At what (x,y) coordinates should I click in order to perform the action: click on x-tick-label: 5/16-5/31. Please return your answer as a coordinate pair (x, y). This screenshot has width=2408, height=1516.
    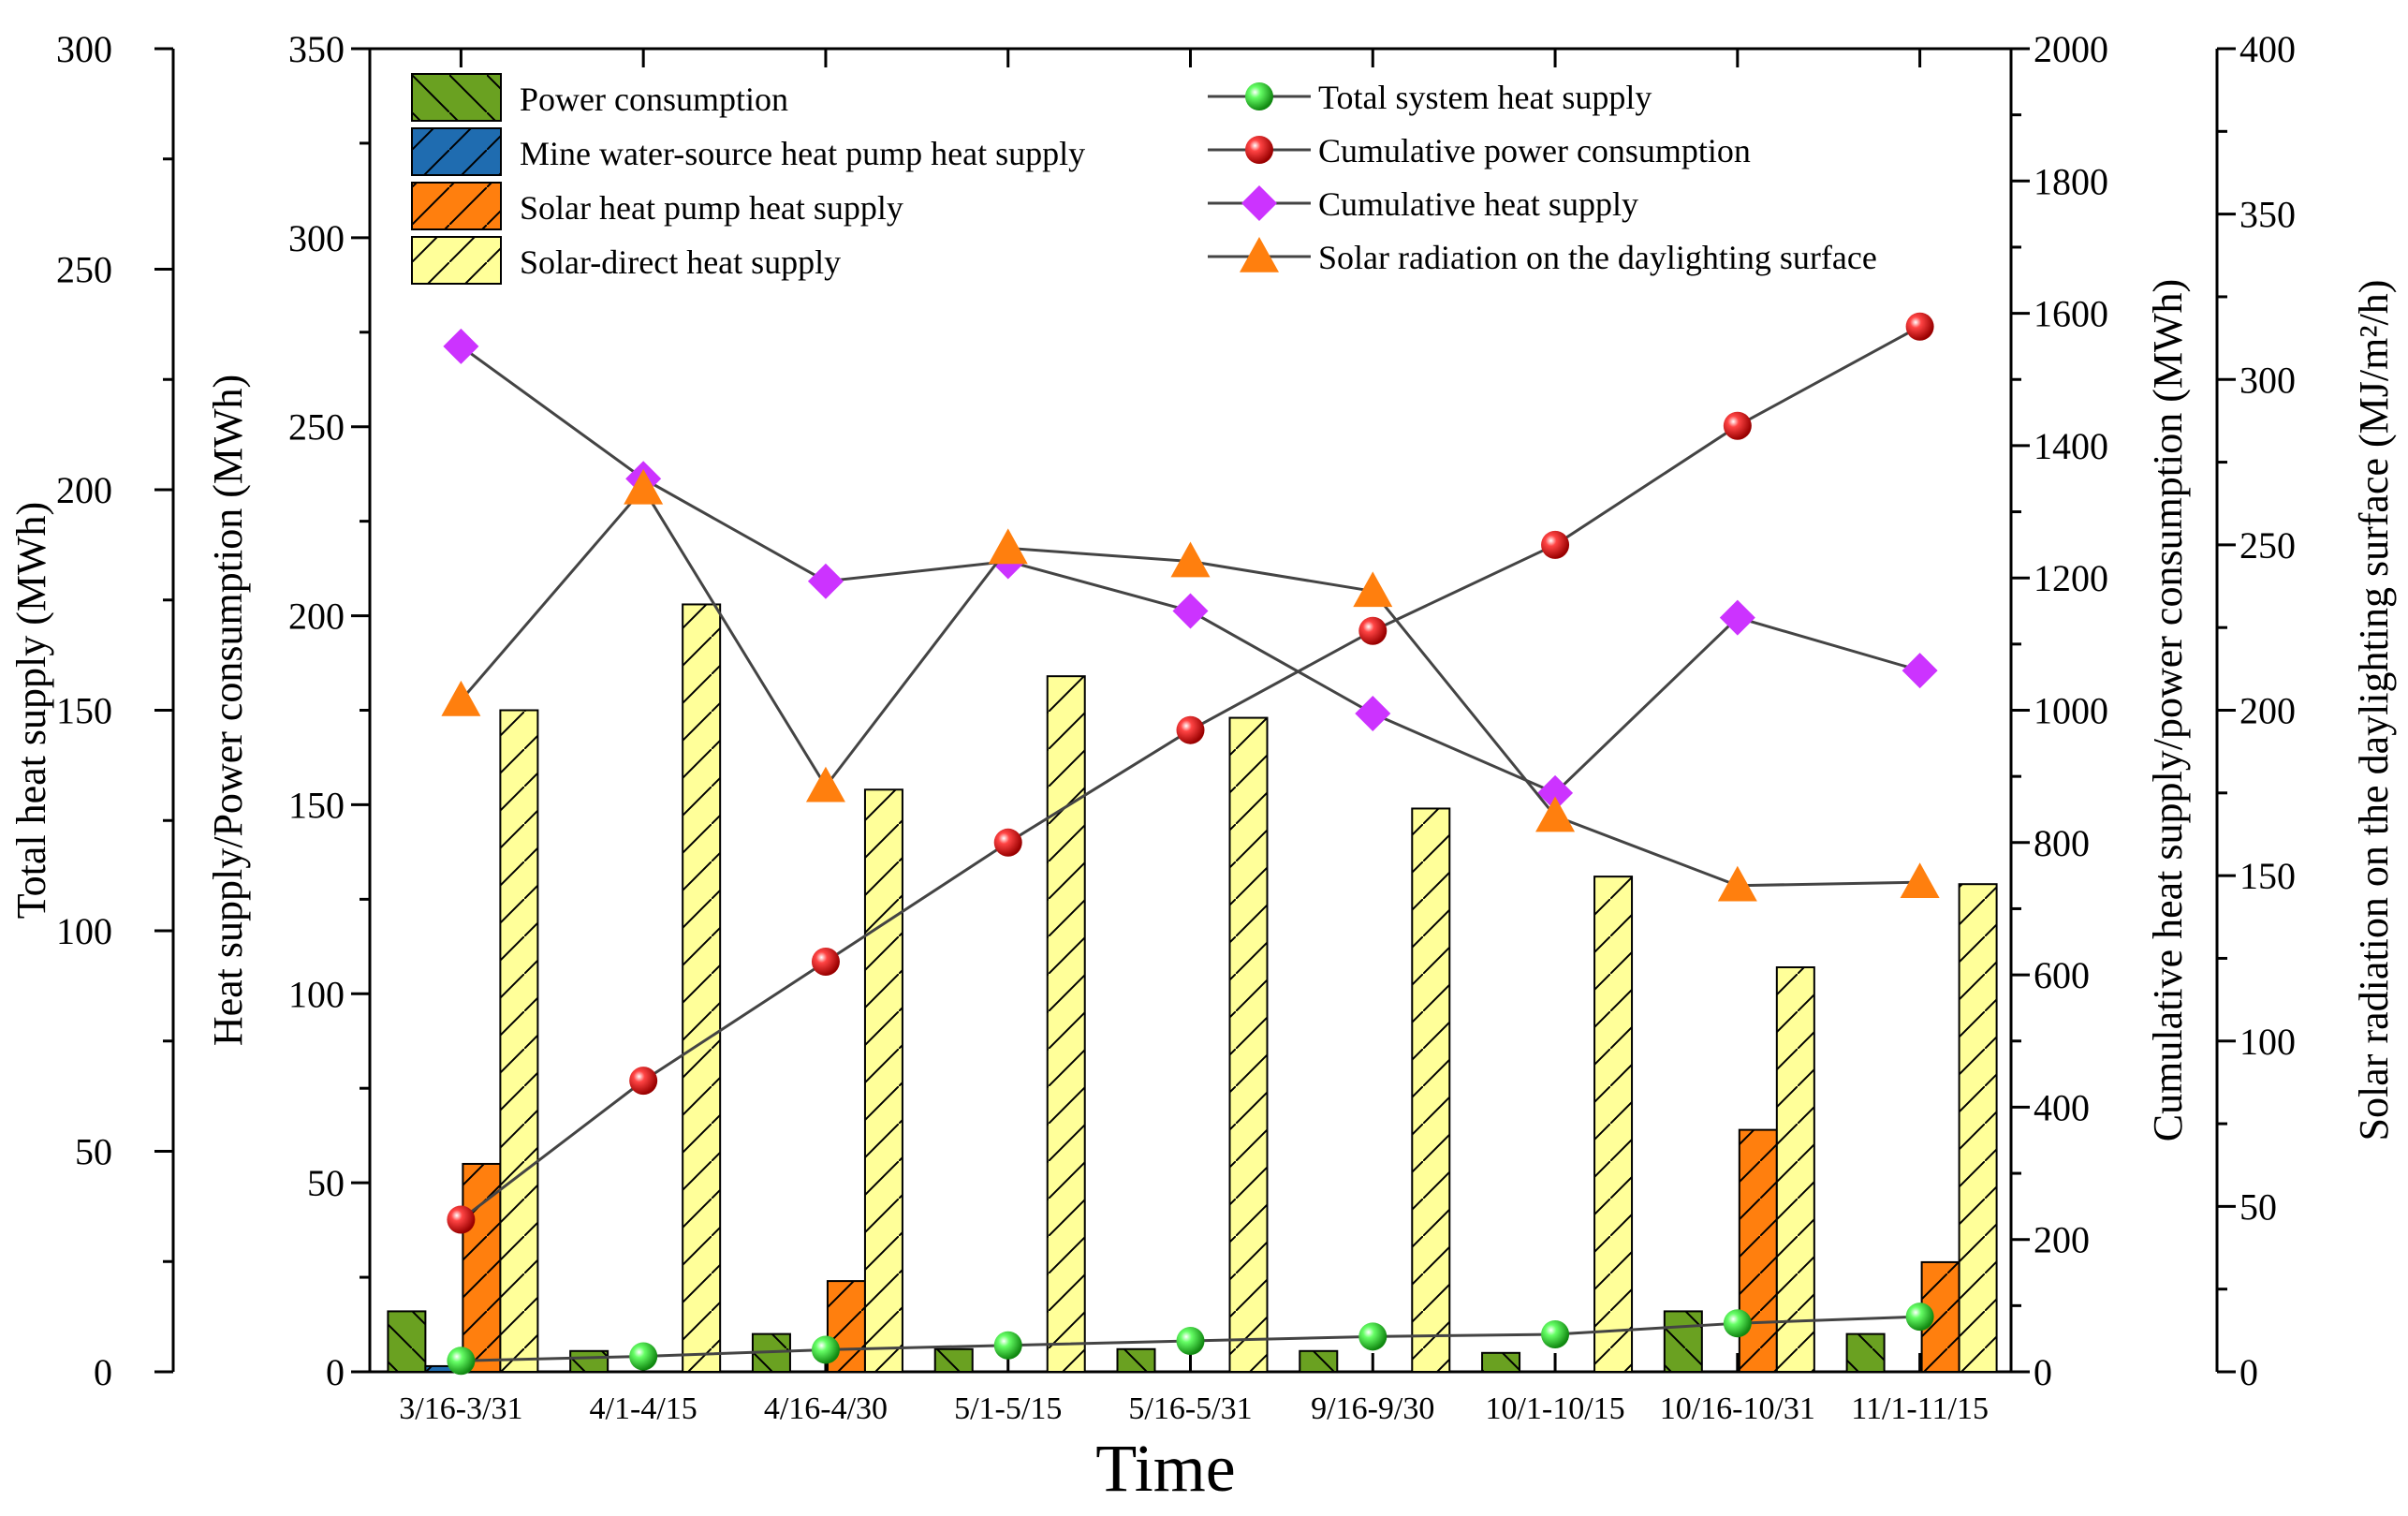
    Looking at the image, I should click on (1190, 1408).